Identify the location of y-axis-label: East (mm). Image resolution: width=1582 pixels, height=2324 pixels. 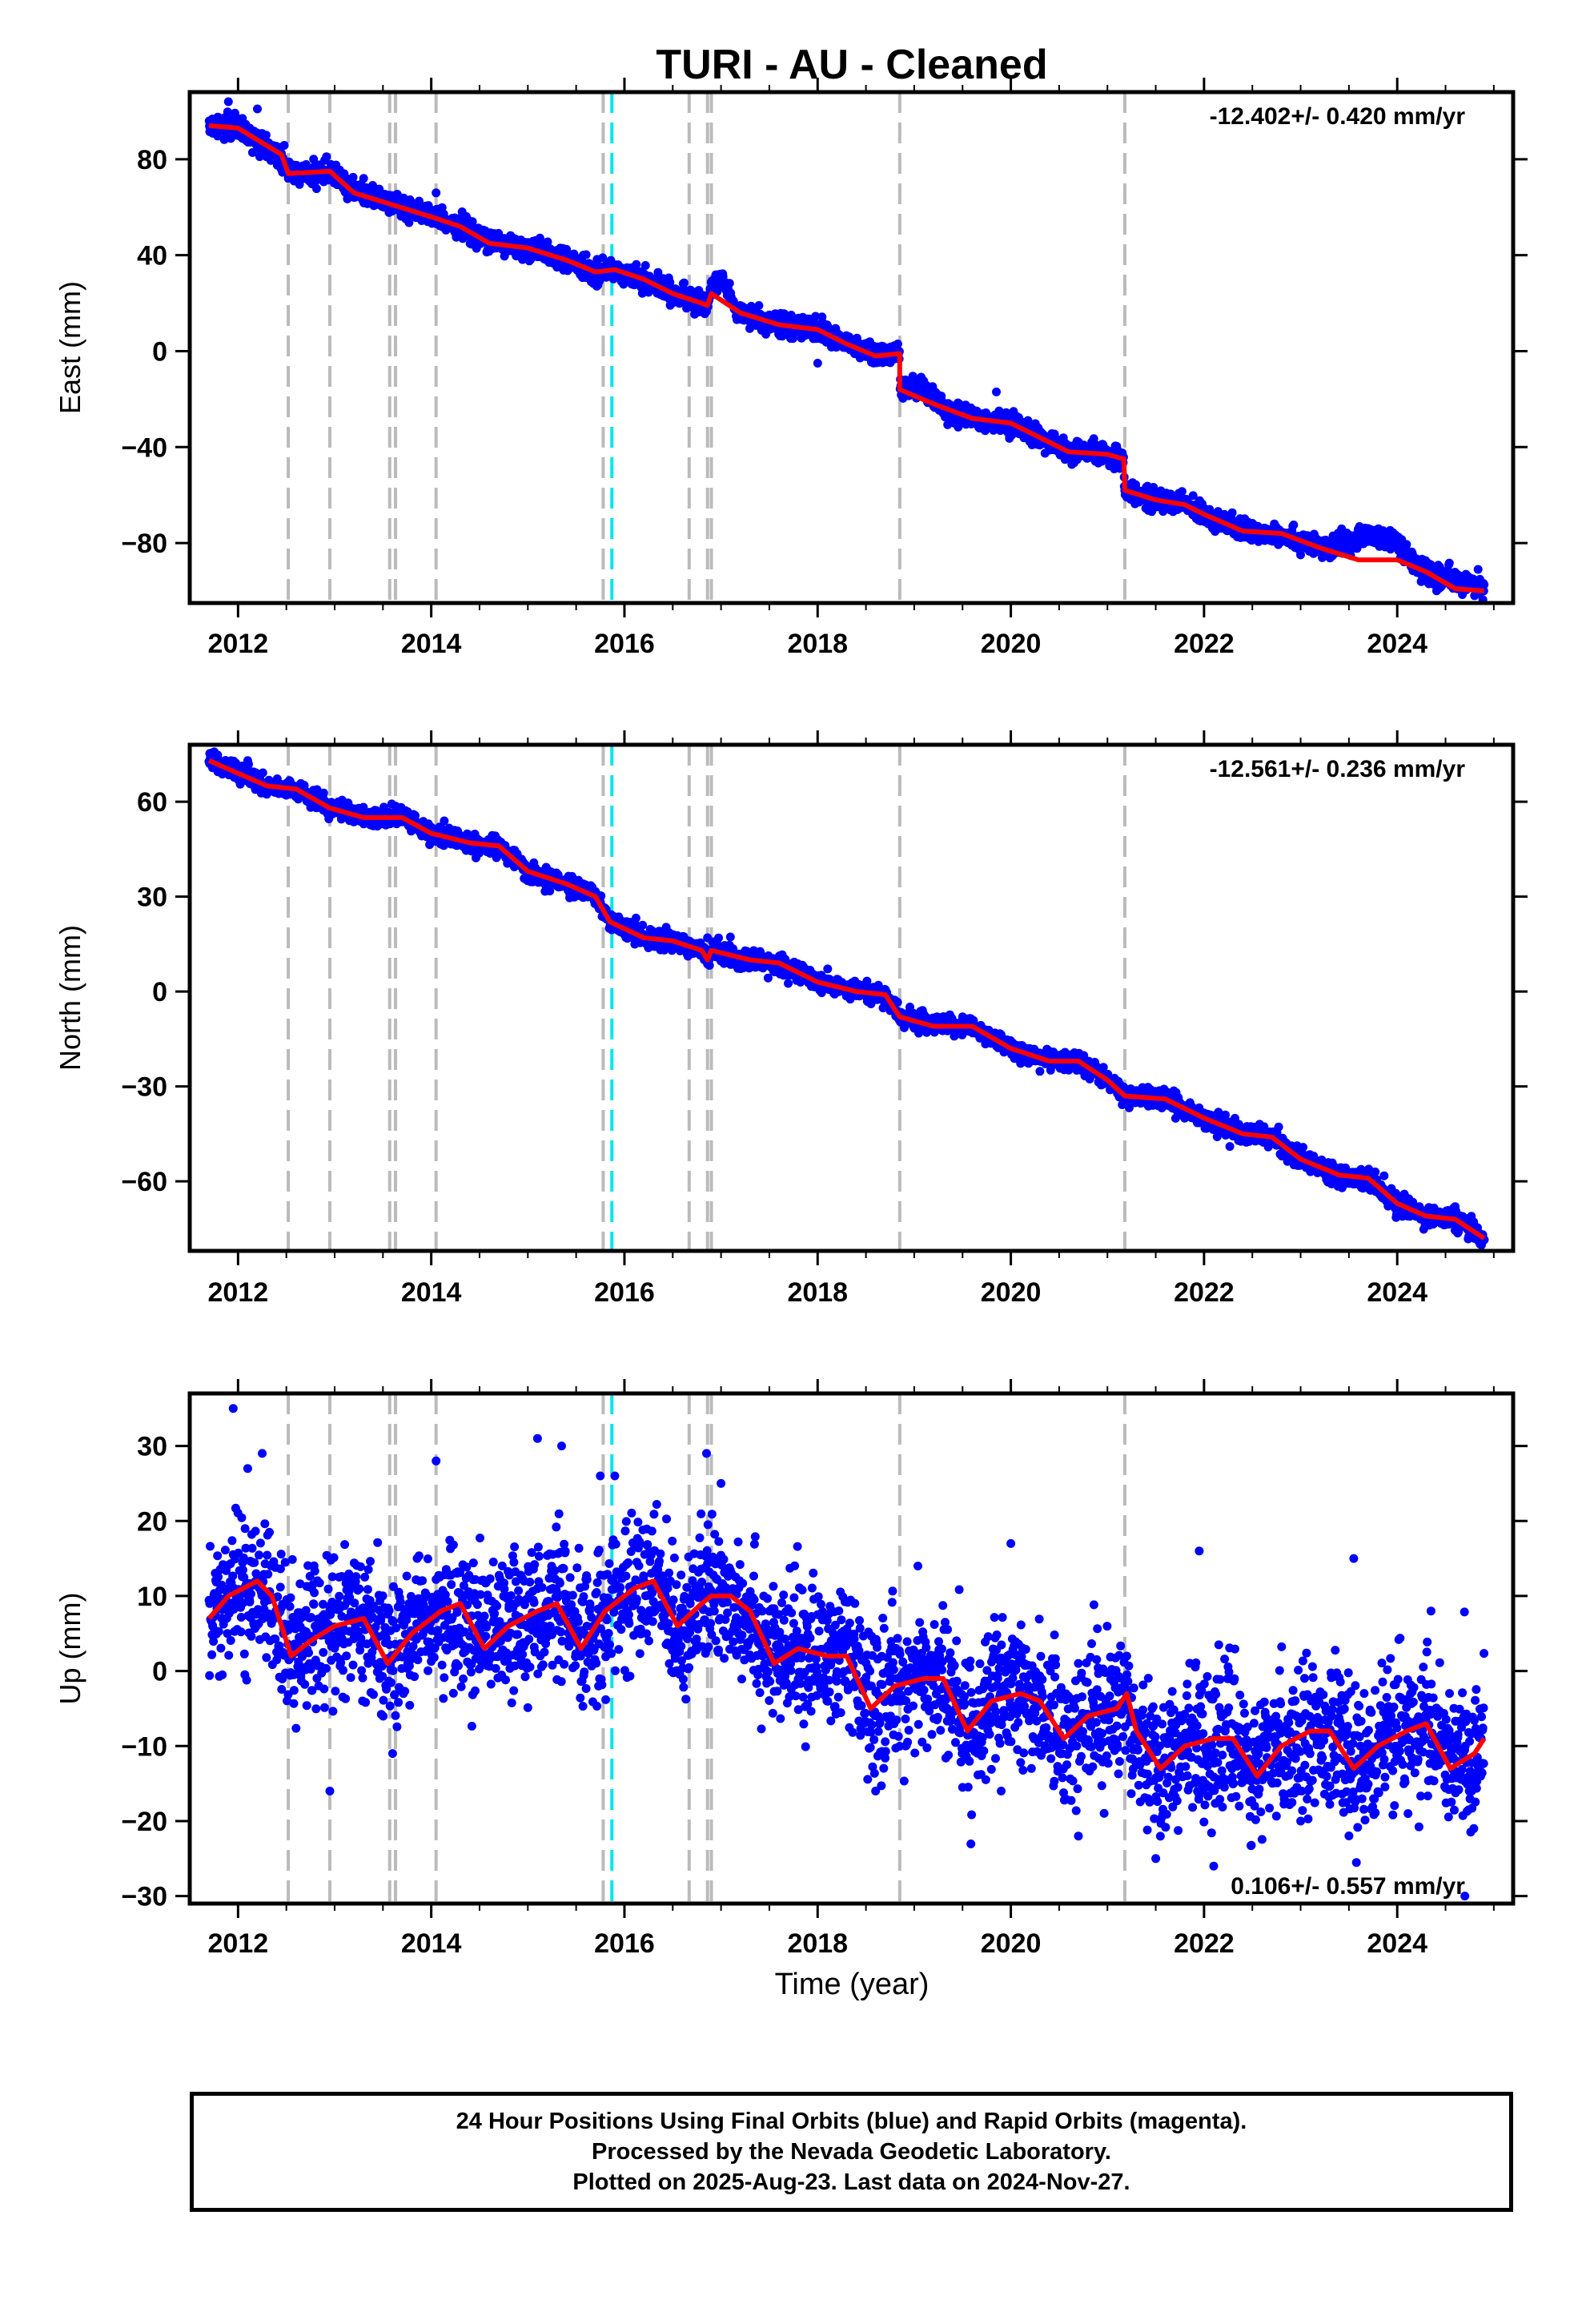
(70, 347).